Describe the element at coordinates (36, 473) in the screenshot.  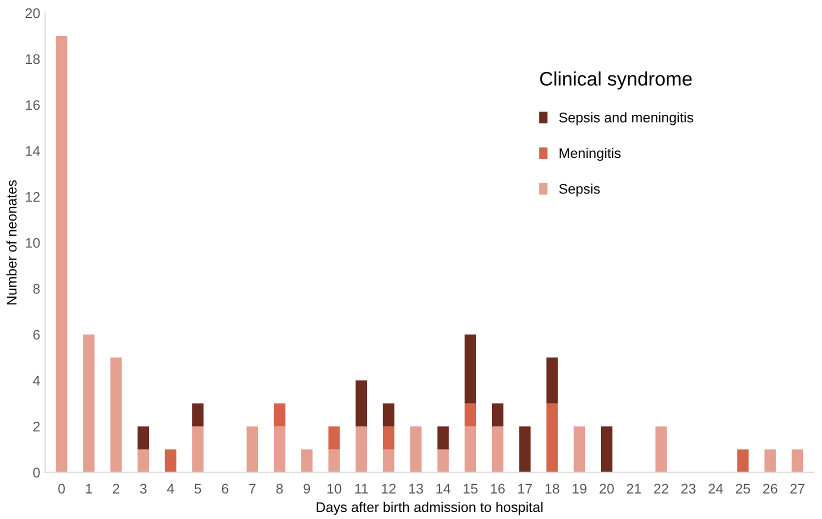
I see `y-tick-label: 0` at that location.